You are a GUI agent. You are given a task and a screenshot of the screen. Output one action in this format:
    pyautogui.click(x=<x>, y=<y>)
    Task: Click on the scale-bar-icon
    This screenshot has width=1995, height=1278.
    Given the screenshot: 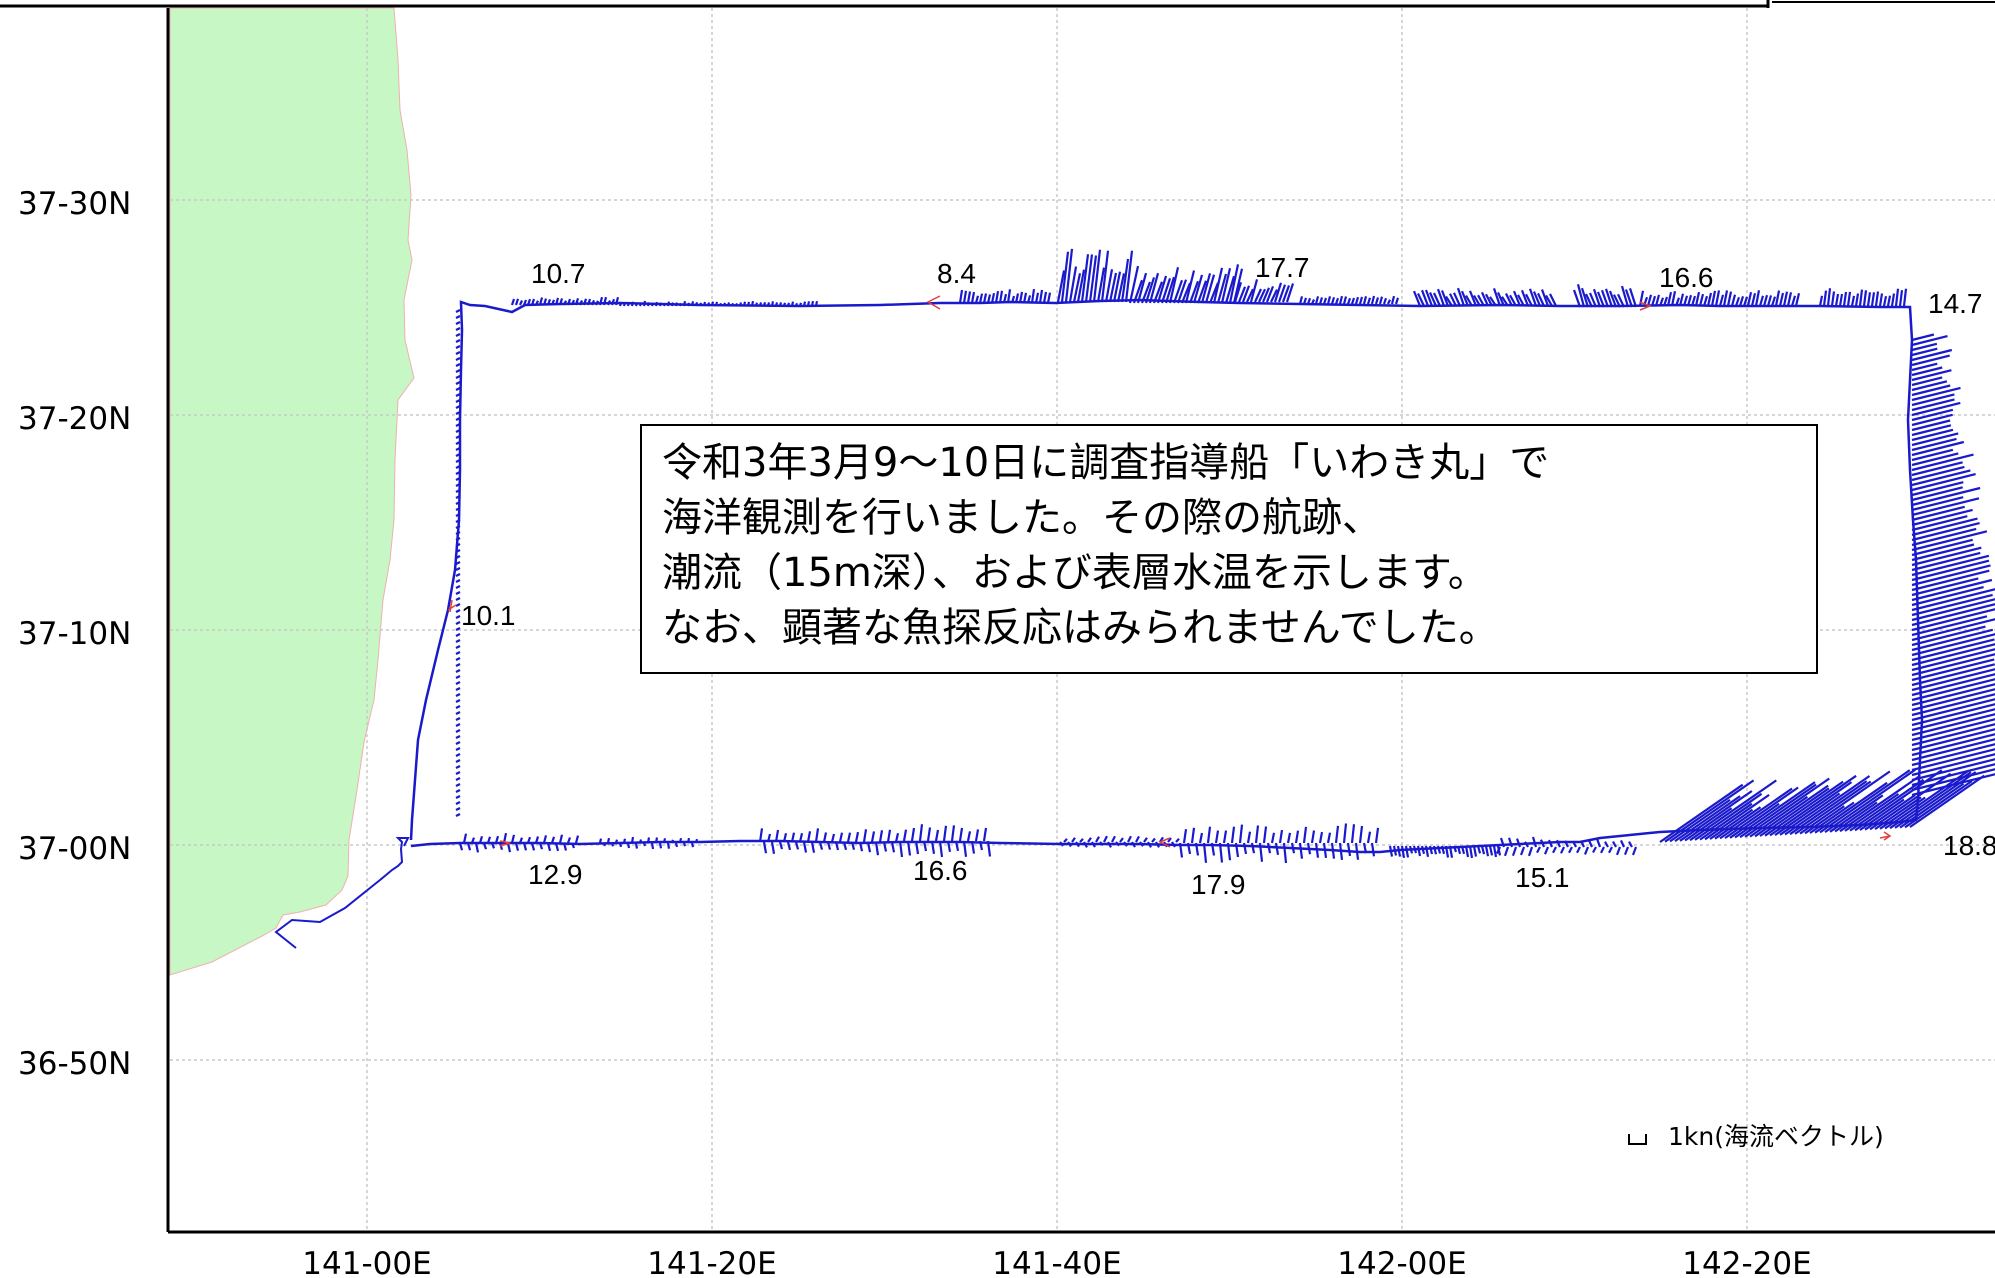 What is the action you would take?
    pyautogui.click(x=1637, y=1139)
    